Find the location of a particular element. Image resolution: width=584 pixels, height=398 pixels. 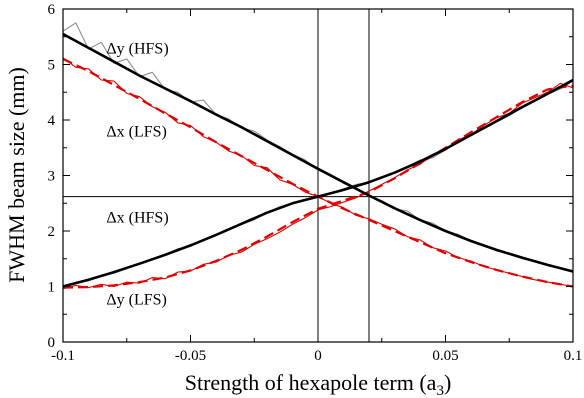

y-tick-label: 5 is located at coordinates (52, 66).